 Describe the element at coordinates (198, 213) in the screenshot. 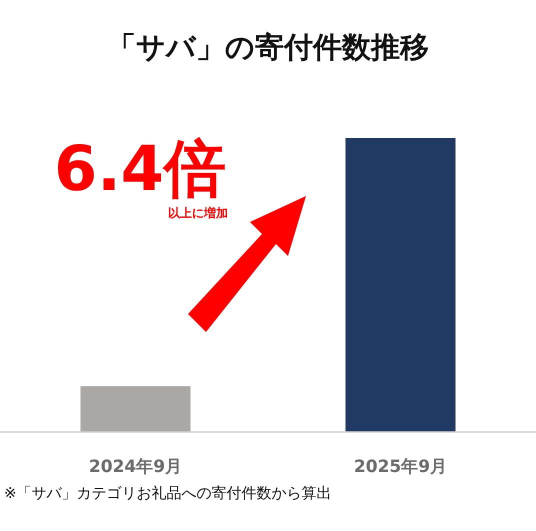

I see `annotation: 以上に増加` at that location.